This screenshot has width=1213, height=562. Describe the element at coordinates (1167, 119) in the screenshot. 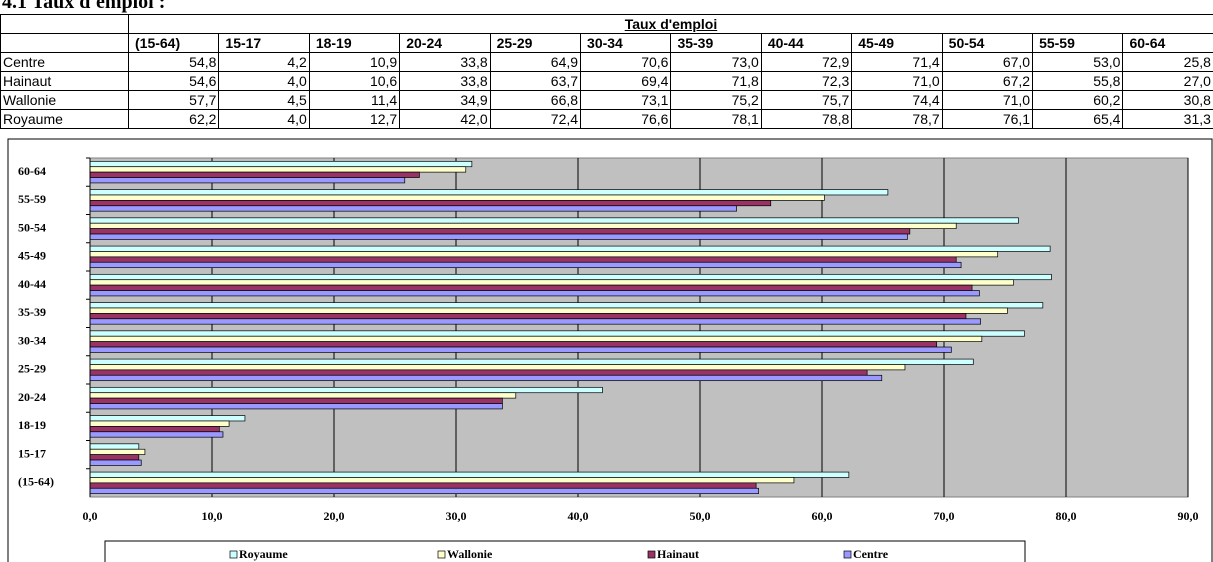

I see `cell: 31,3` at that location.